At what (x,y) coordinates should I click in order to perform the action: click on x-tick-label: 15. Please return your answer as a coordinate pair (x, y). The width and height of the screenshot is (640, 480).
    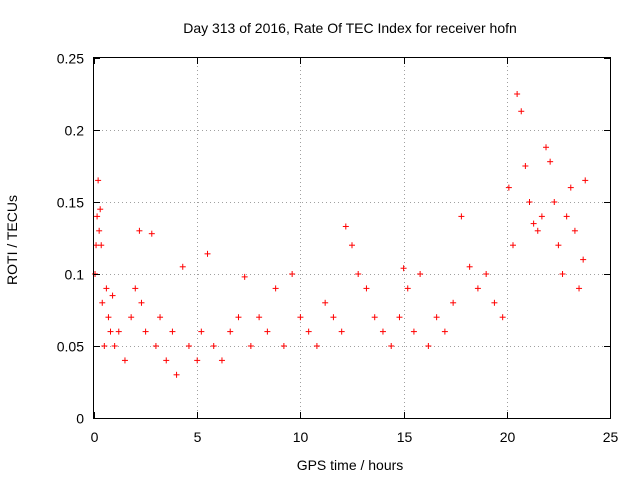
    Looking at the image, I should click on (405, 437).